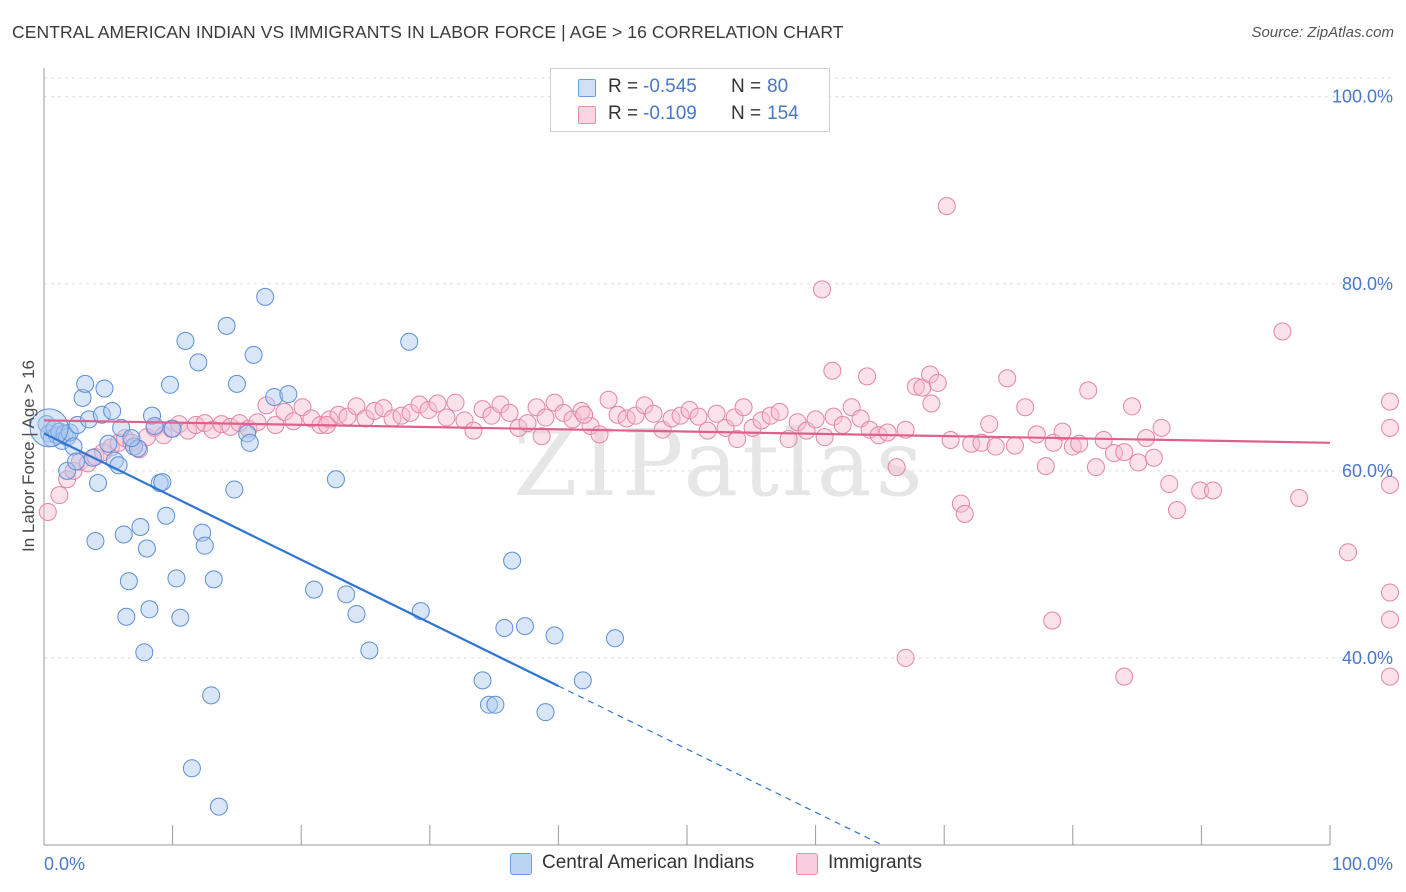 This screenshot has width=1406, height=892. I want to click on stats-legend: R = -0.545 N = 80 R = -0.109 N = 154, so click(690, 100).